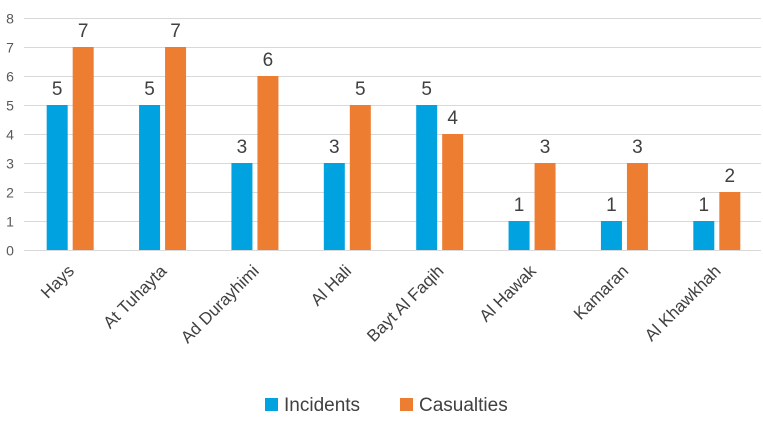 The image size is (763, 422). Describe the element at coordinates (322, 405) in the screenshot. I see `legend-label: Incidents` at that location.